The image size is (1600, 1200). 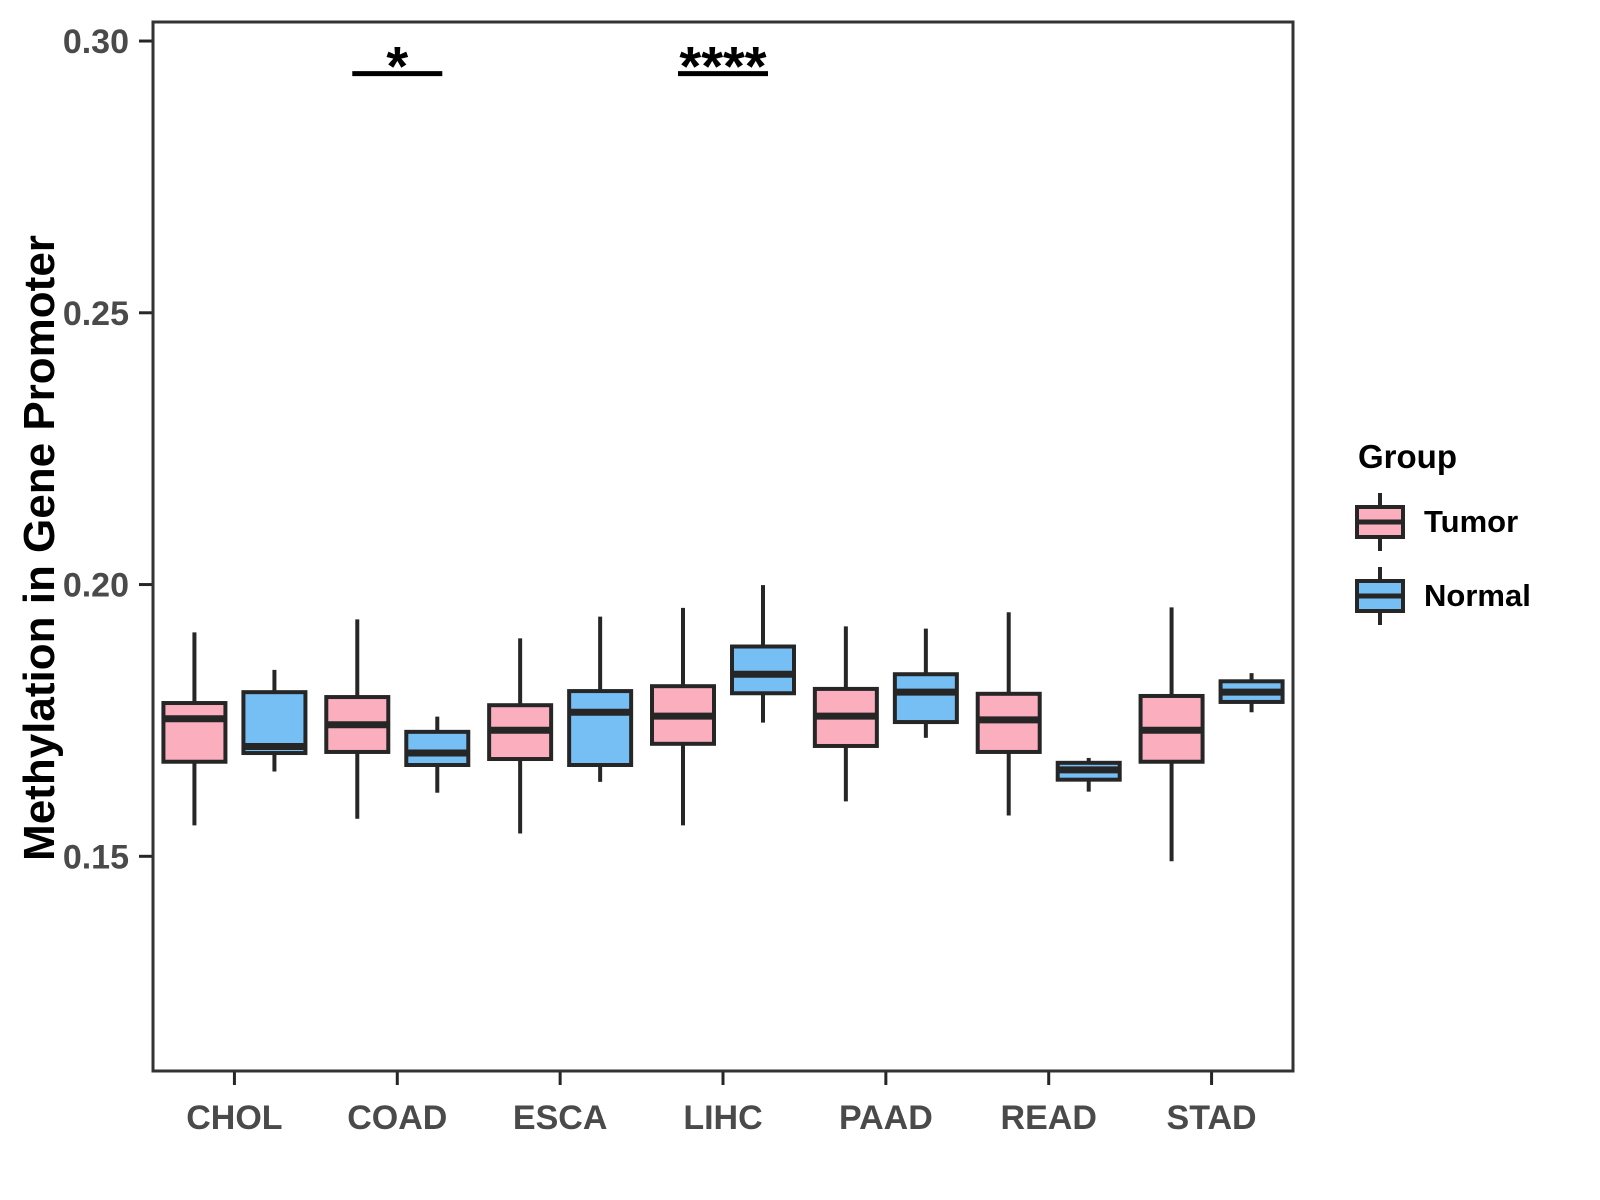 I want to click on x-tick-label-paad: PAAD, so click(x=886, y=1118).